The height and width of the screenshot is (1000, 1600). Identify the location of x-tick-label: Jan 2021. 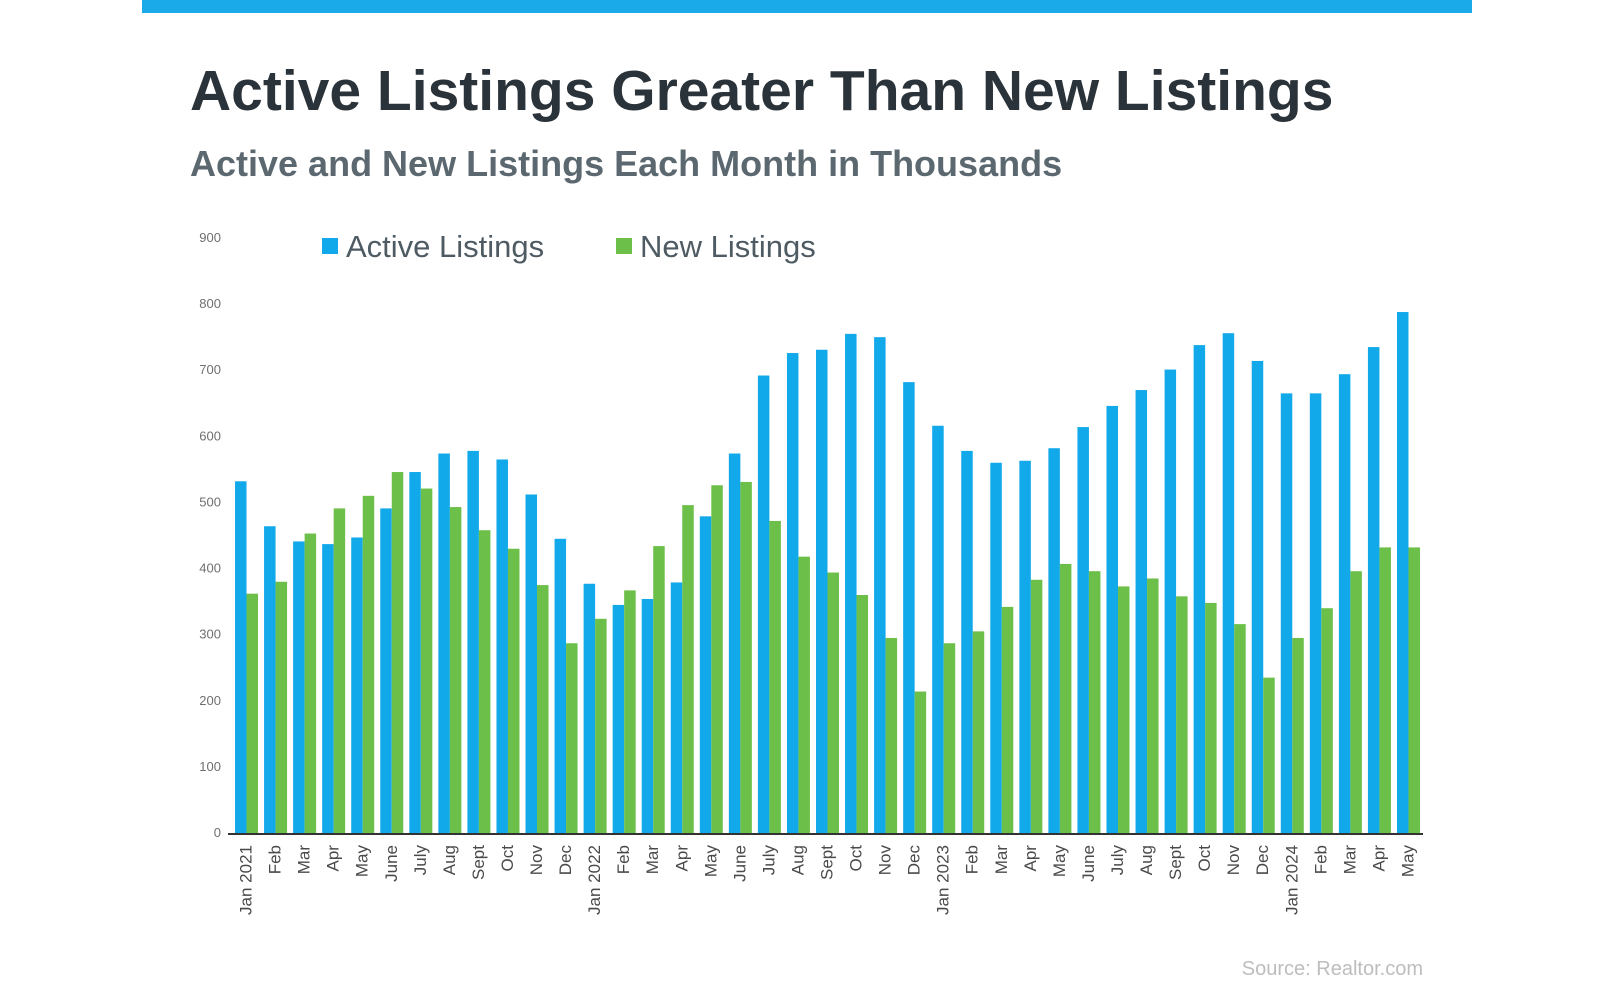
(246, 880).